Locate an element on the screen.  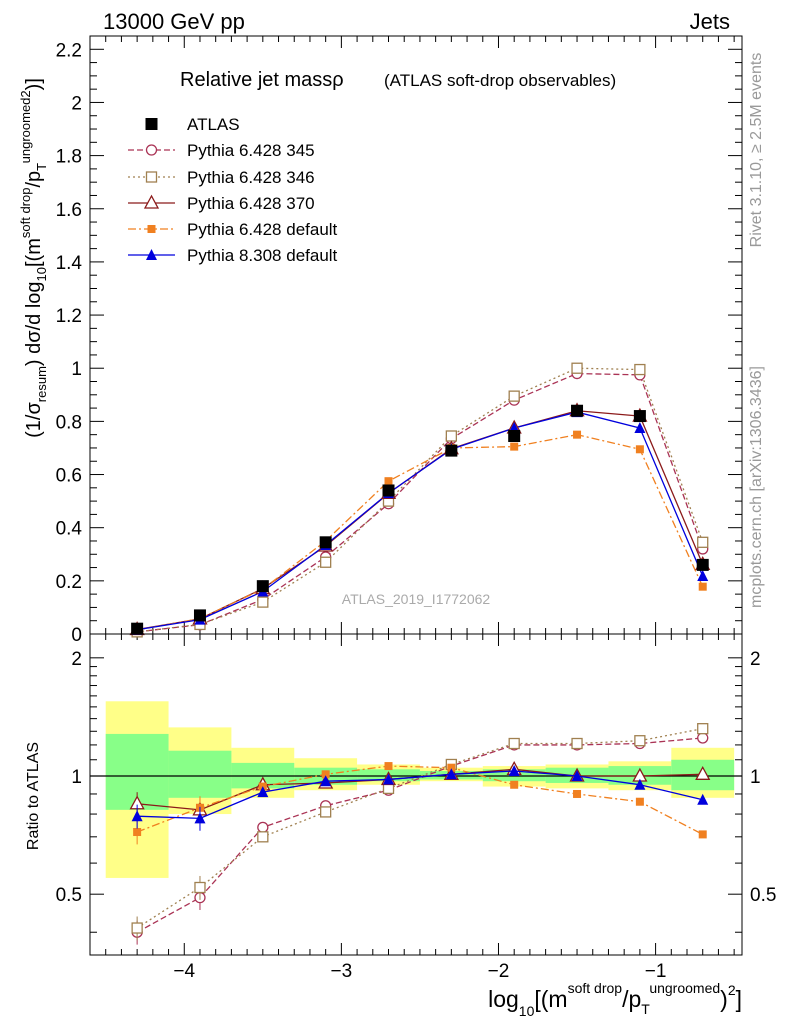
ratio-y-tick-label: 2 is located at coordinates (76, 659).